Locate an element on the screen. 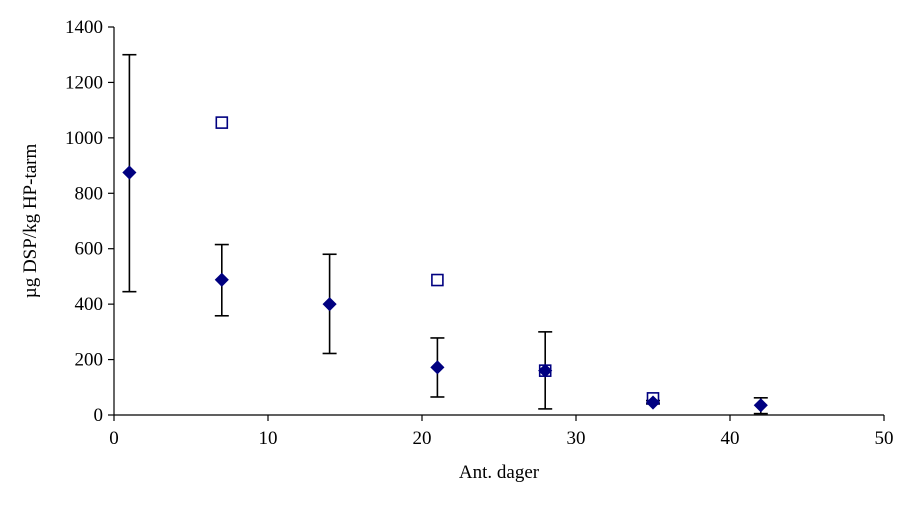  x-tick-label: 30 is located at coordinates (576, 438).